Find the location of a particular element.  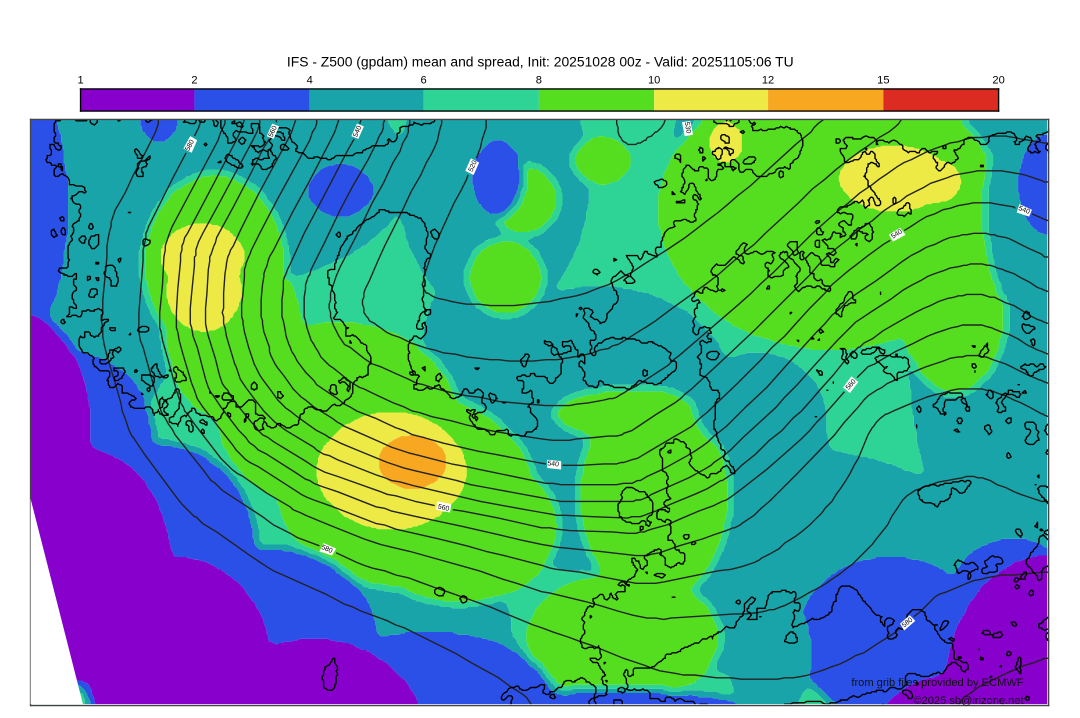

svg-text: 2 is located at coordinates (194, 80).